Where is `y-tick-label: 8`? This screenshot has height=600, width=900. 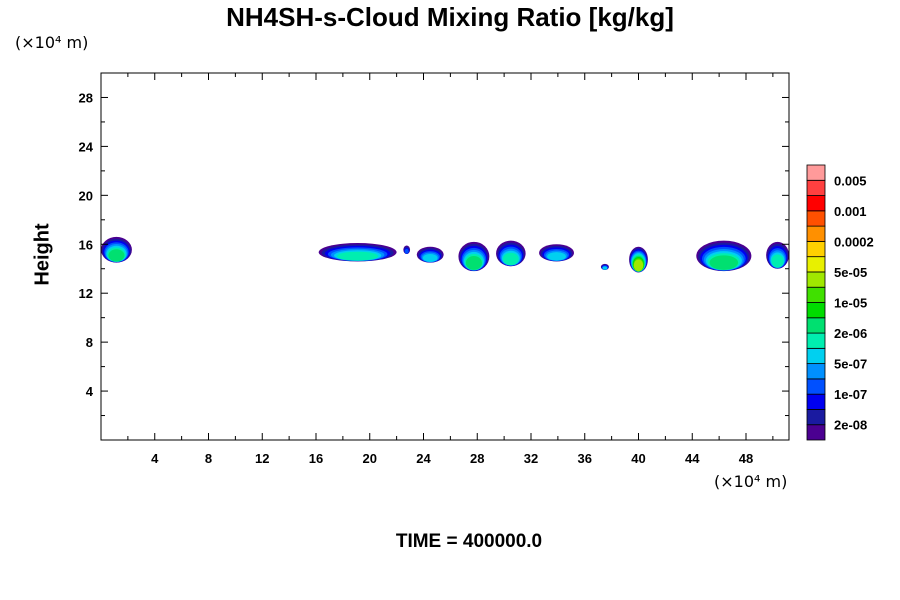 y-tick-label: 8 is located at coordinates (89, 342).